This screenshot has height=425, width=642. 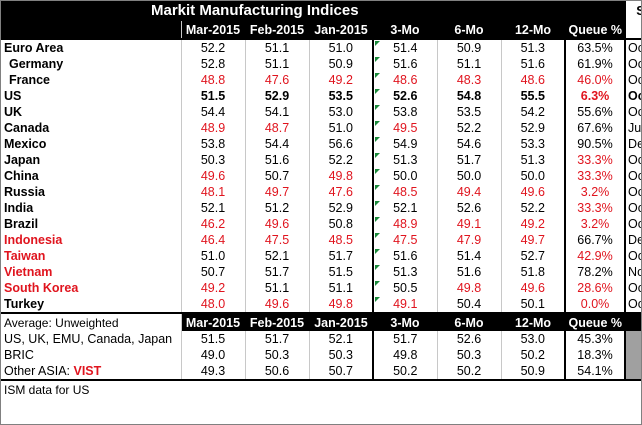 What do you see at coordinates (405, 192) in the screenshot?
I see `value-cell: 48.5` at bounding box center [405, 192].